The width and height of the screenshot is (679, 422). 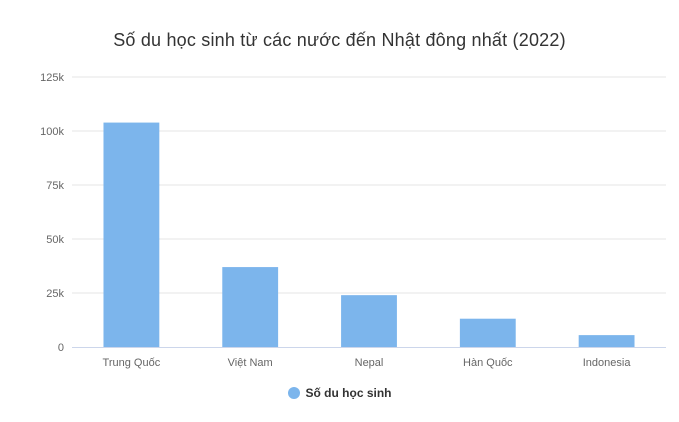 What do you see at coordinates (52, 78) in the screenshot?
I see `y-tick-label: 125k` at bounding box center [52, 78].